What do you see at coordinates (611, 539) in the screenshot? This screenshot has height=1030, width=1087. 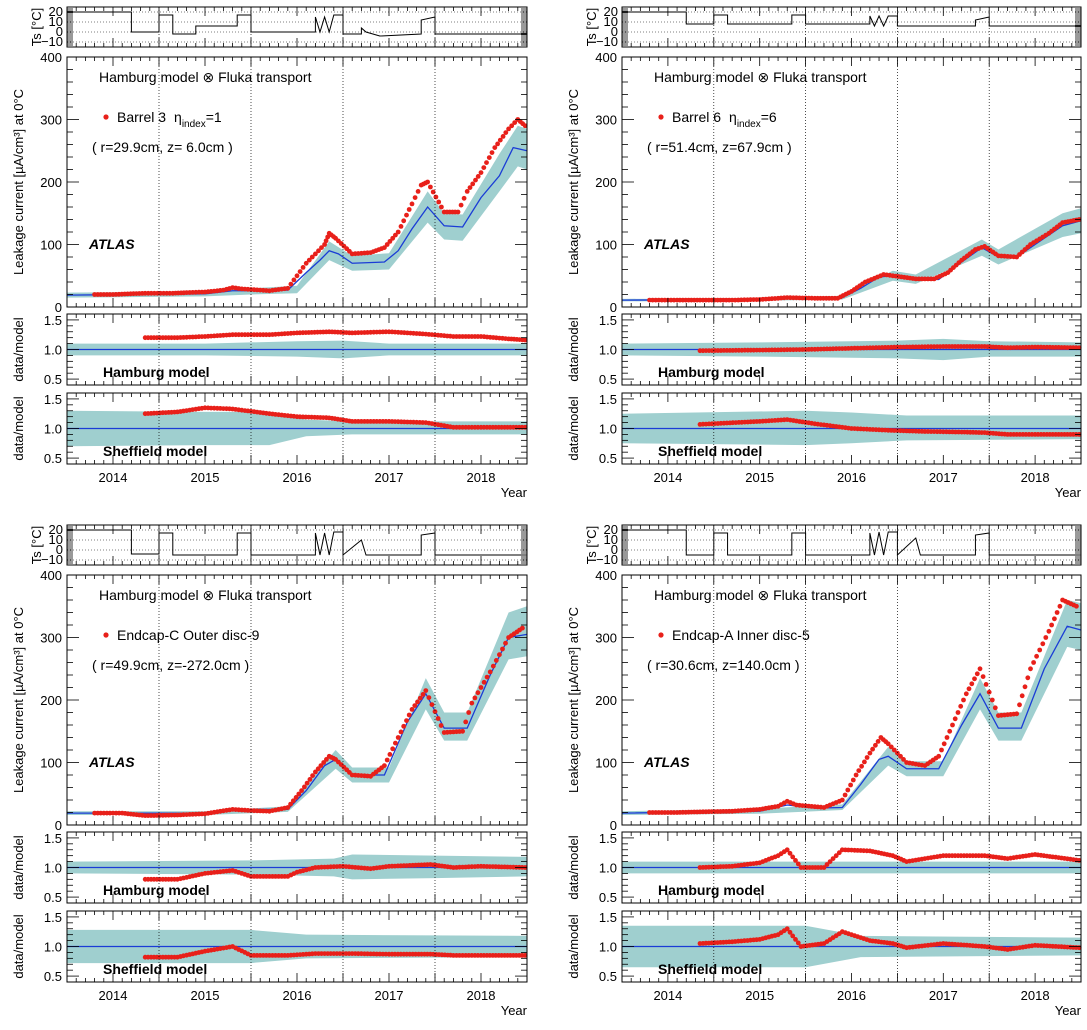 I see `temp-tick-label: 10` at bounding box center [611, 539].